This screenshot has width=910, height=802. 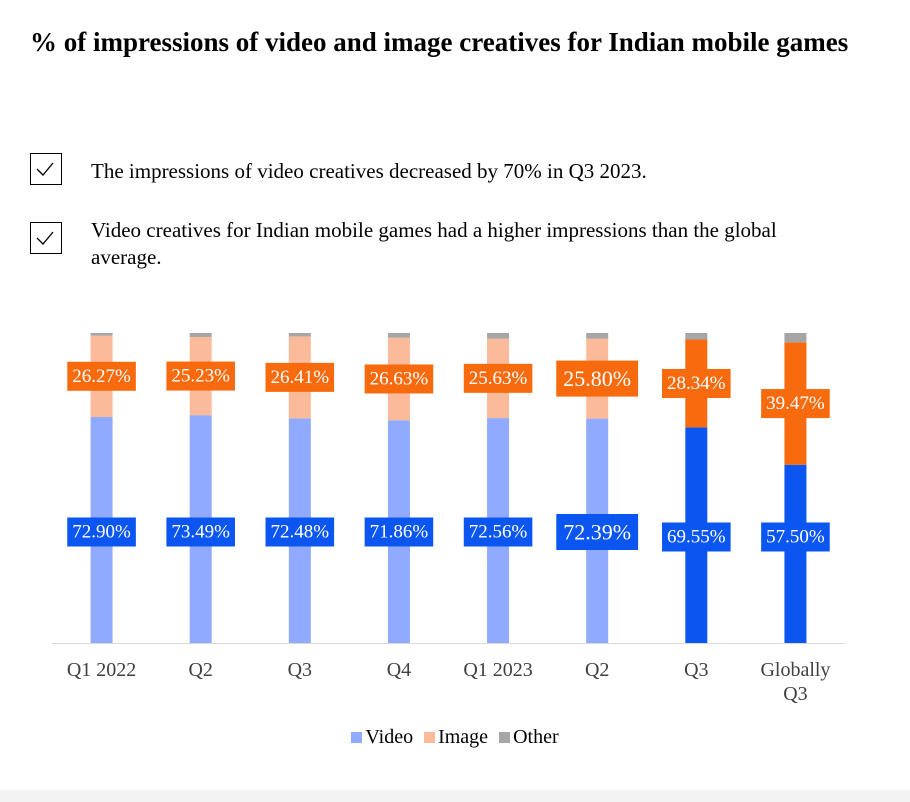 What do you see at coordinates (389, 737) in the screenshot?
I see `legend-label-video: Video` at bounding box center [389, 737].